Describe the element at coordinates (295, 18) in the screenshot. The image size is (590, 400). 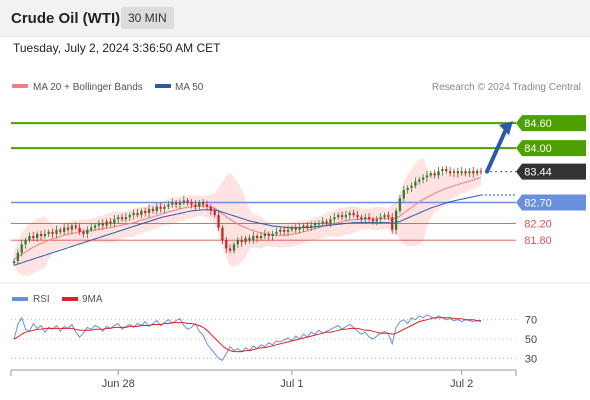
I see `chart-header: Crude Oil (WTI) 30 MIN` at that location.